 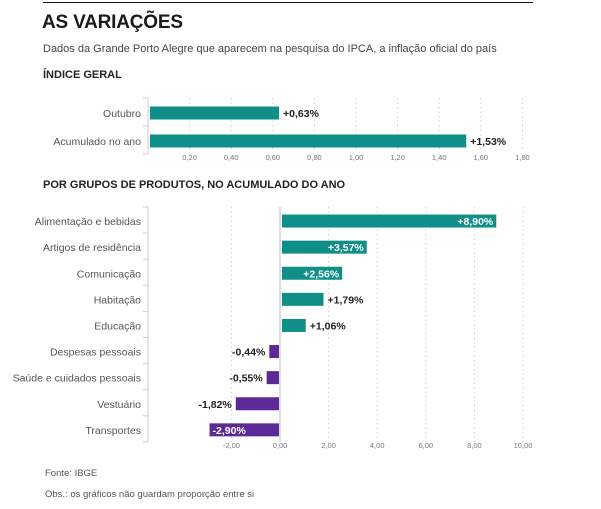 I want to click on category-label: Despesas pessoais, so click(x=95, y=353).